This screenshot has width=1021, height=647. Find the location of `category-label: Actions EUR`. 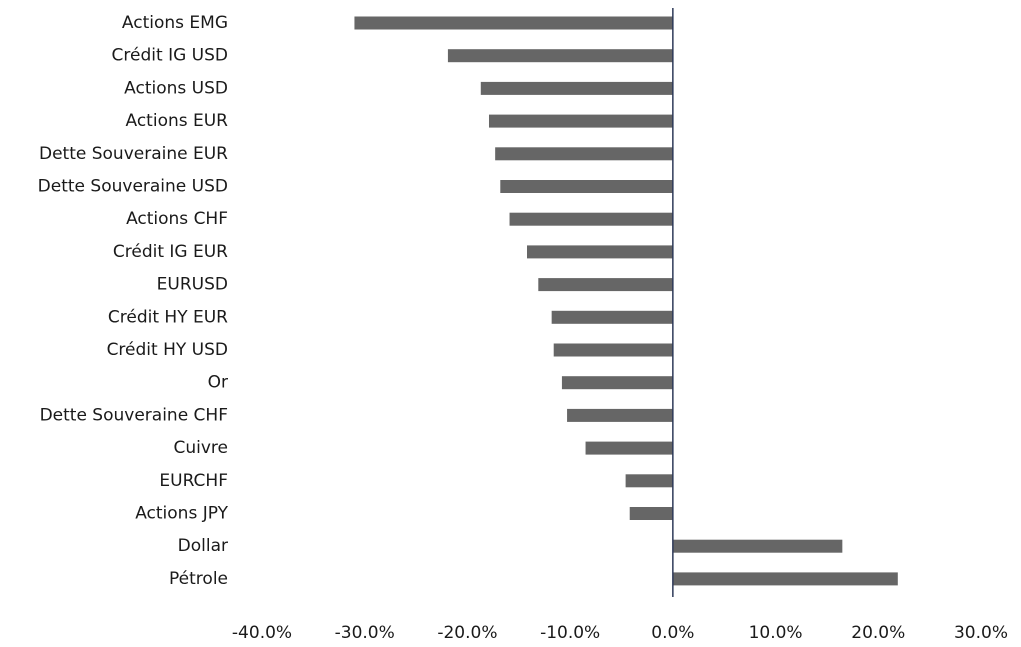

category-label: Actions EUR is located at coordinates (177, 121).